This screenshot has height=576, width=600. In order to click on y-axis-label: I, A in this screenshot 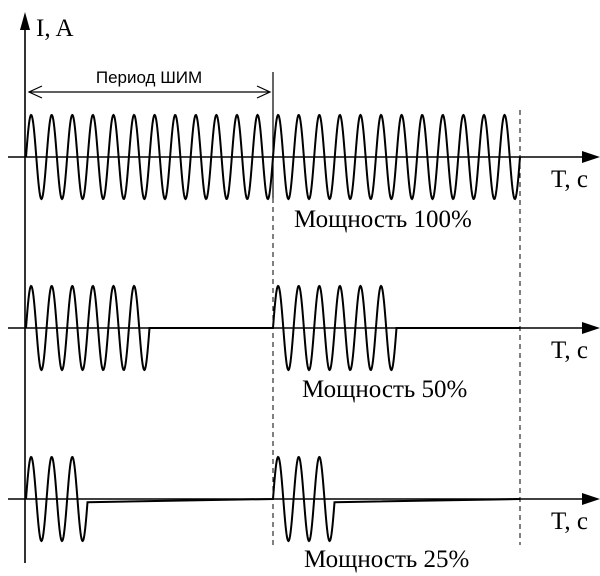, I will do `click(55, 28)`.